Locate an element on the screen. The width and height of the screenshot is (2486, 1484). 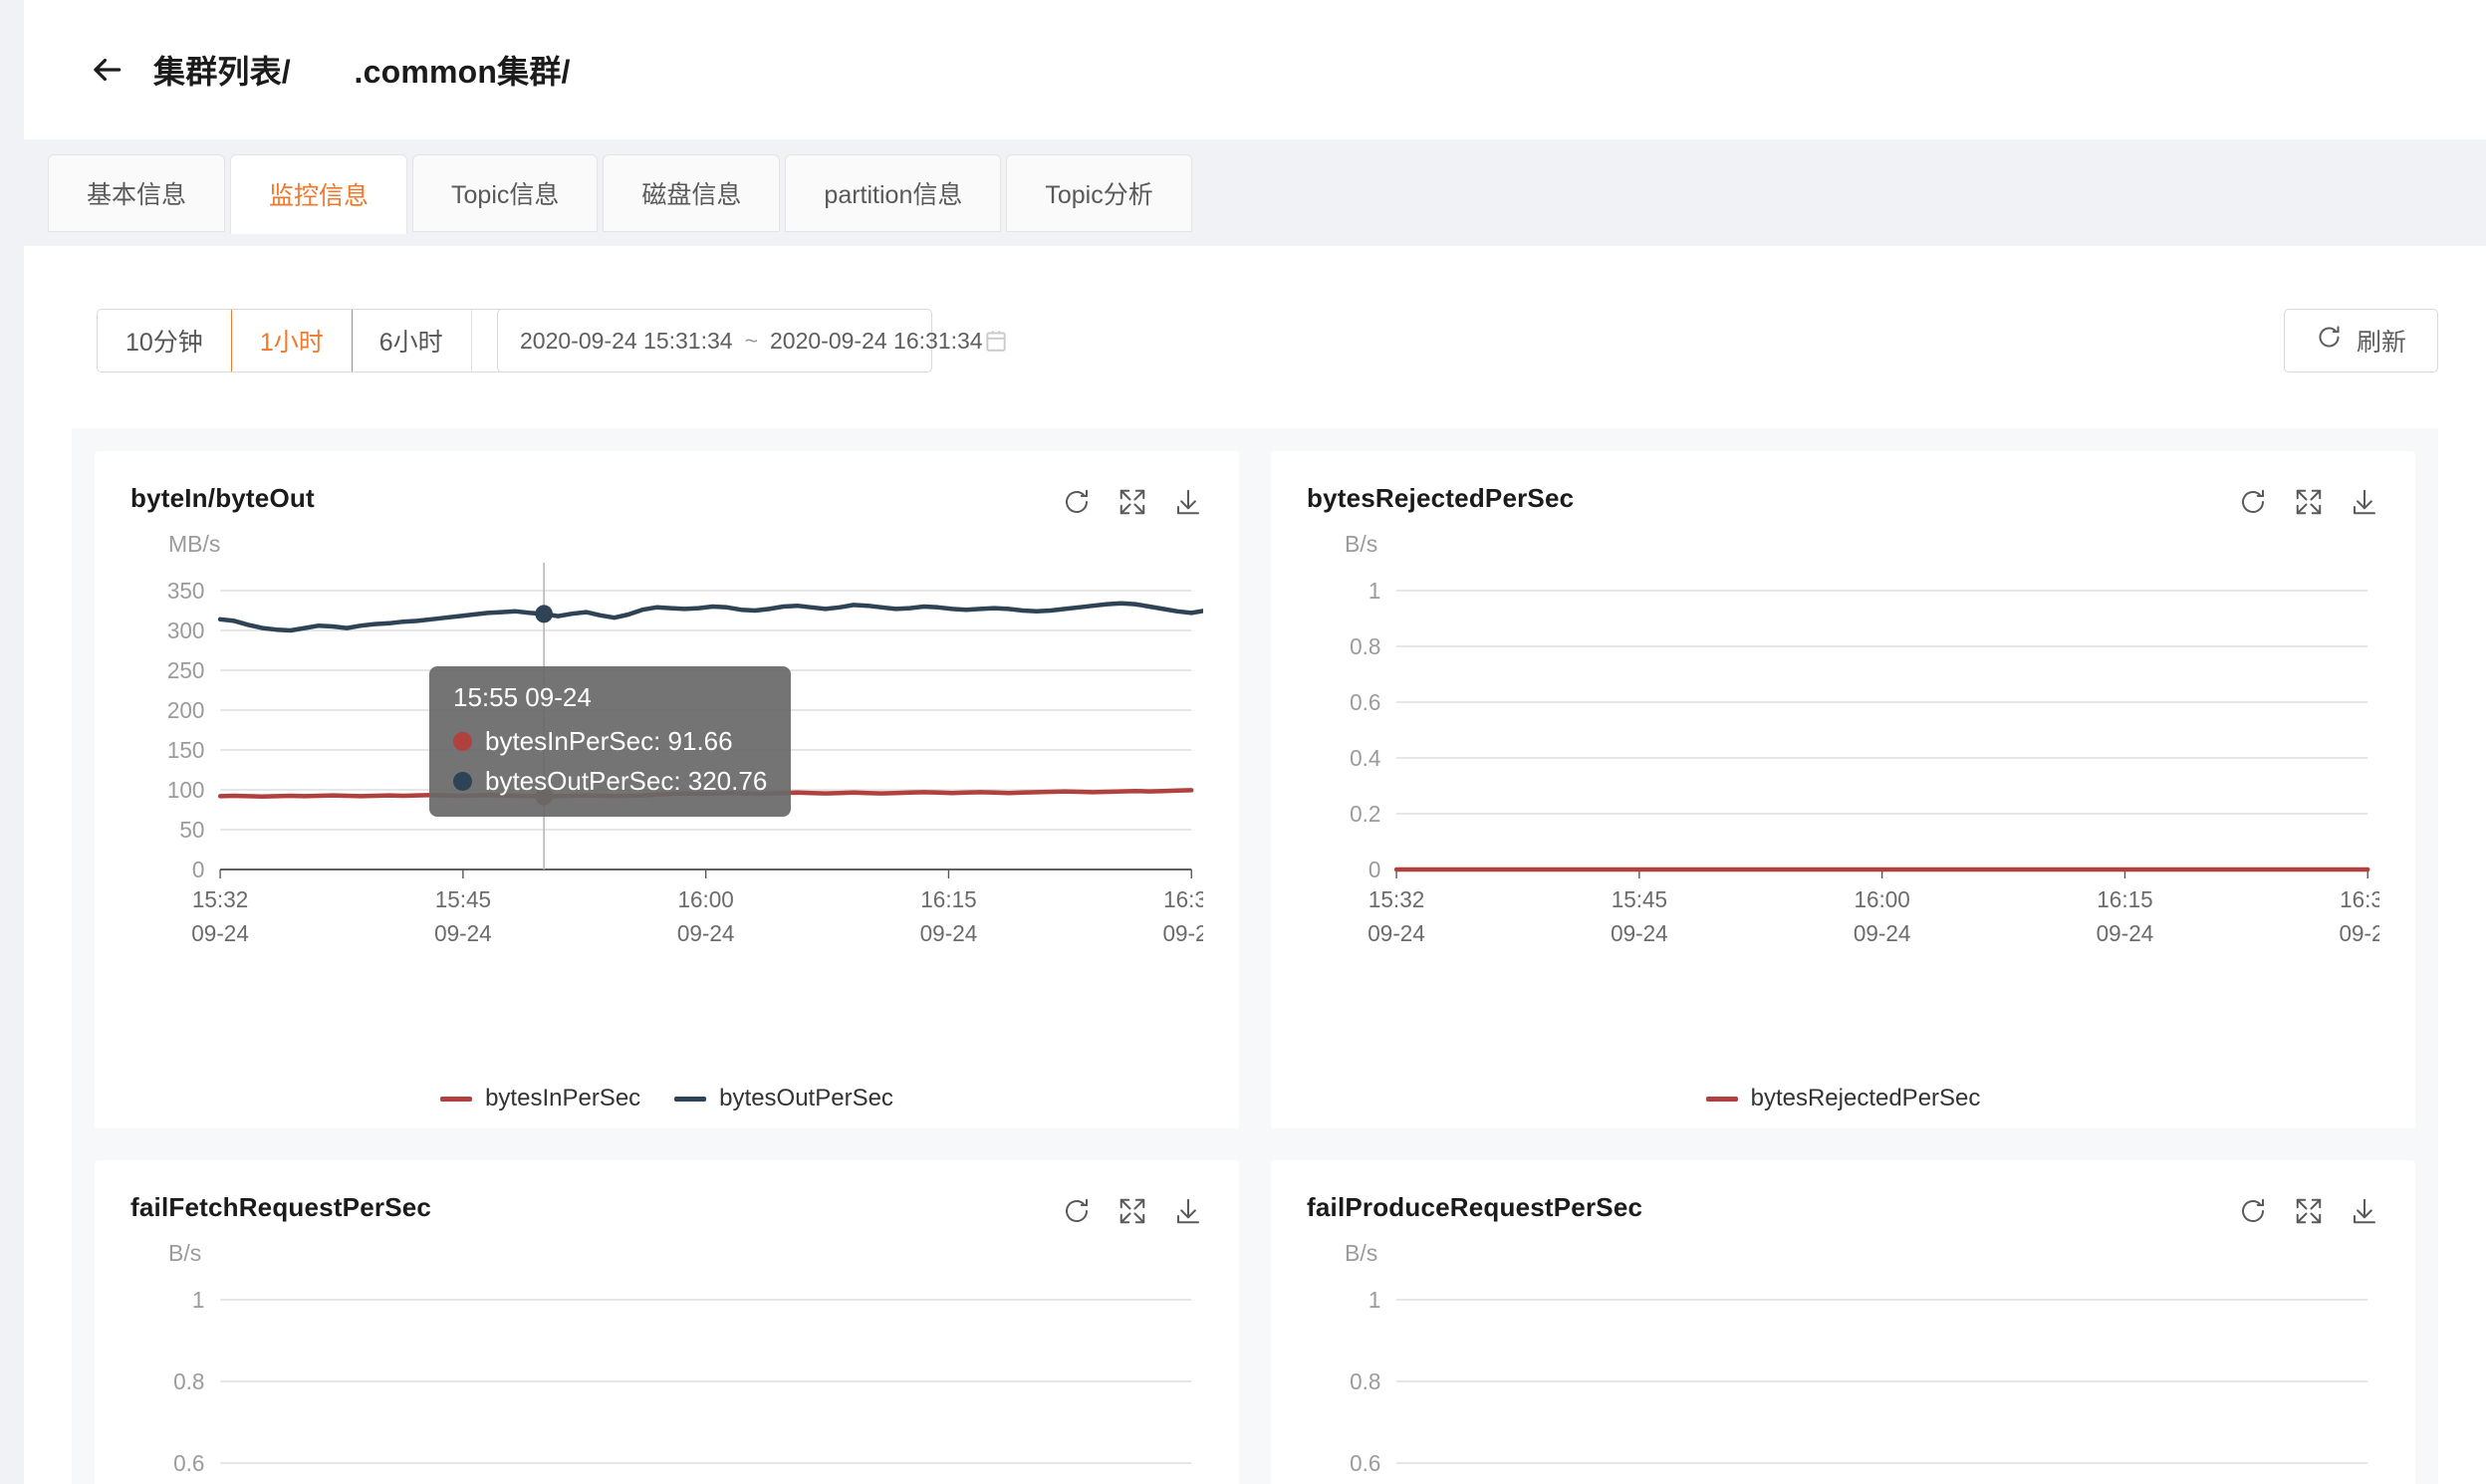
tab-topic-analysis: Topic分析 is located at coordinates (1099, 193).